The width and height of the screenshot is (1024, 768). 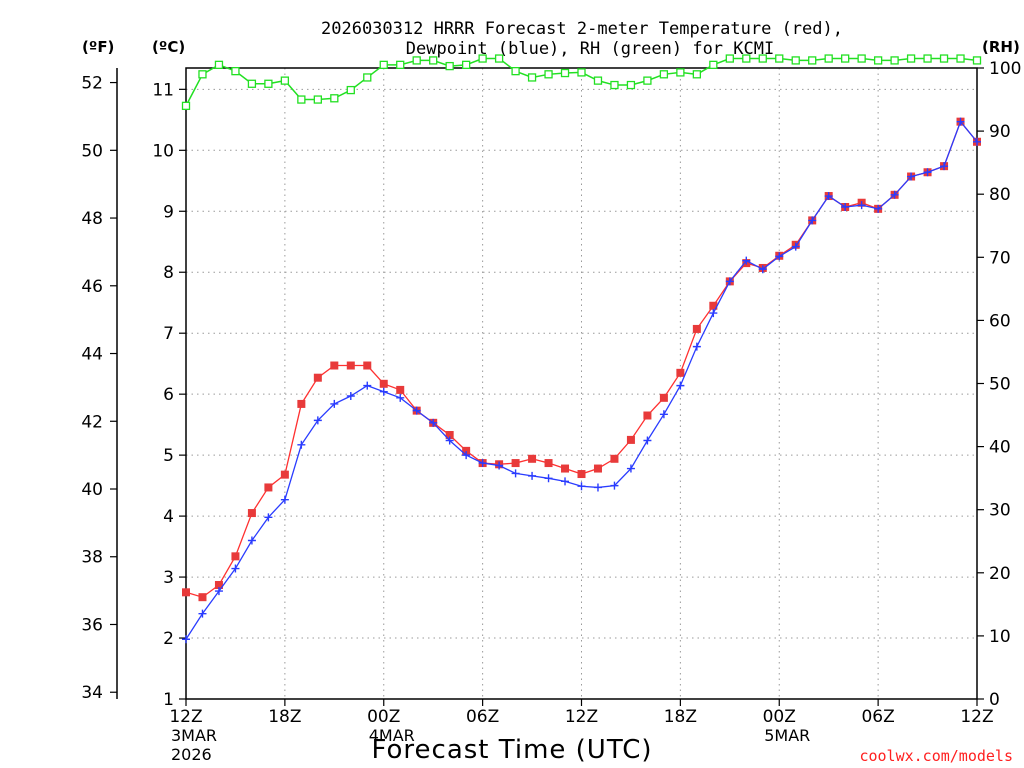 What do you see at coordinates (168, 47) in the screenshot?
I see `celsius-axis-unit: (ºC)` at bounding box center [168, 47].